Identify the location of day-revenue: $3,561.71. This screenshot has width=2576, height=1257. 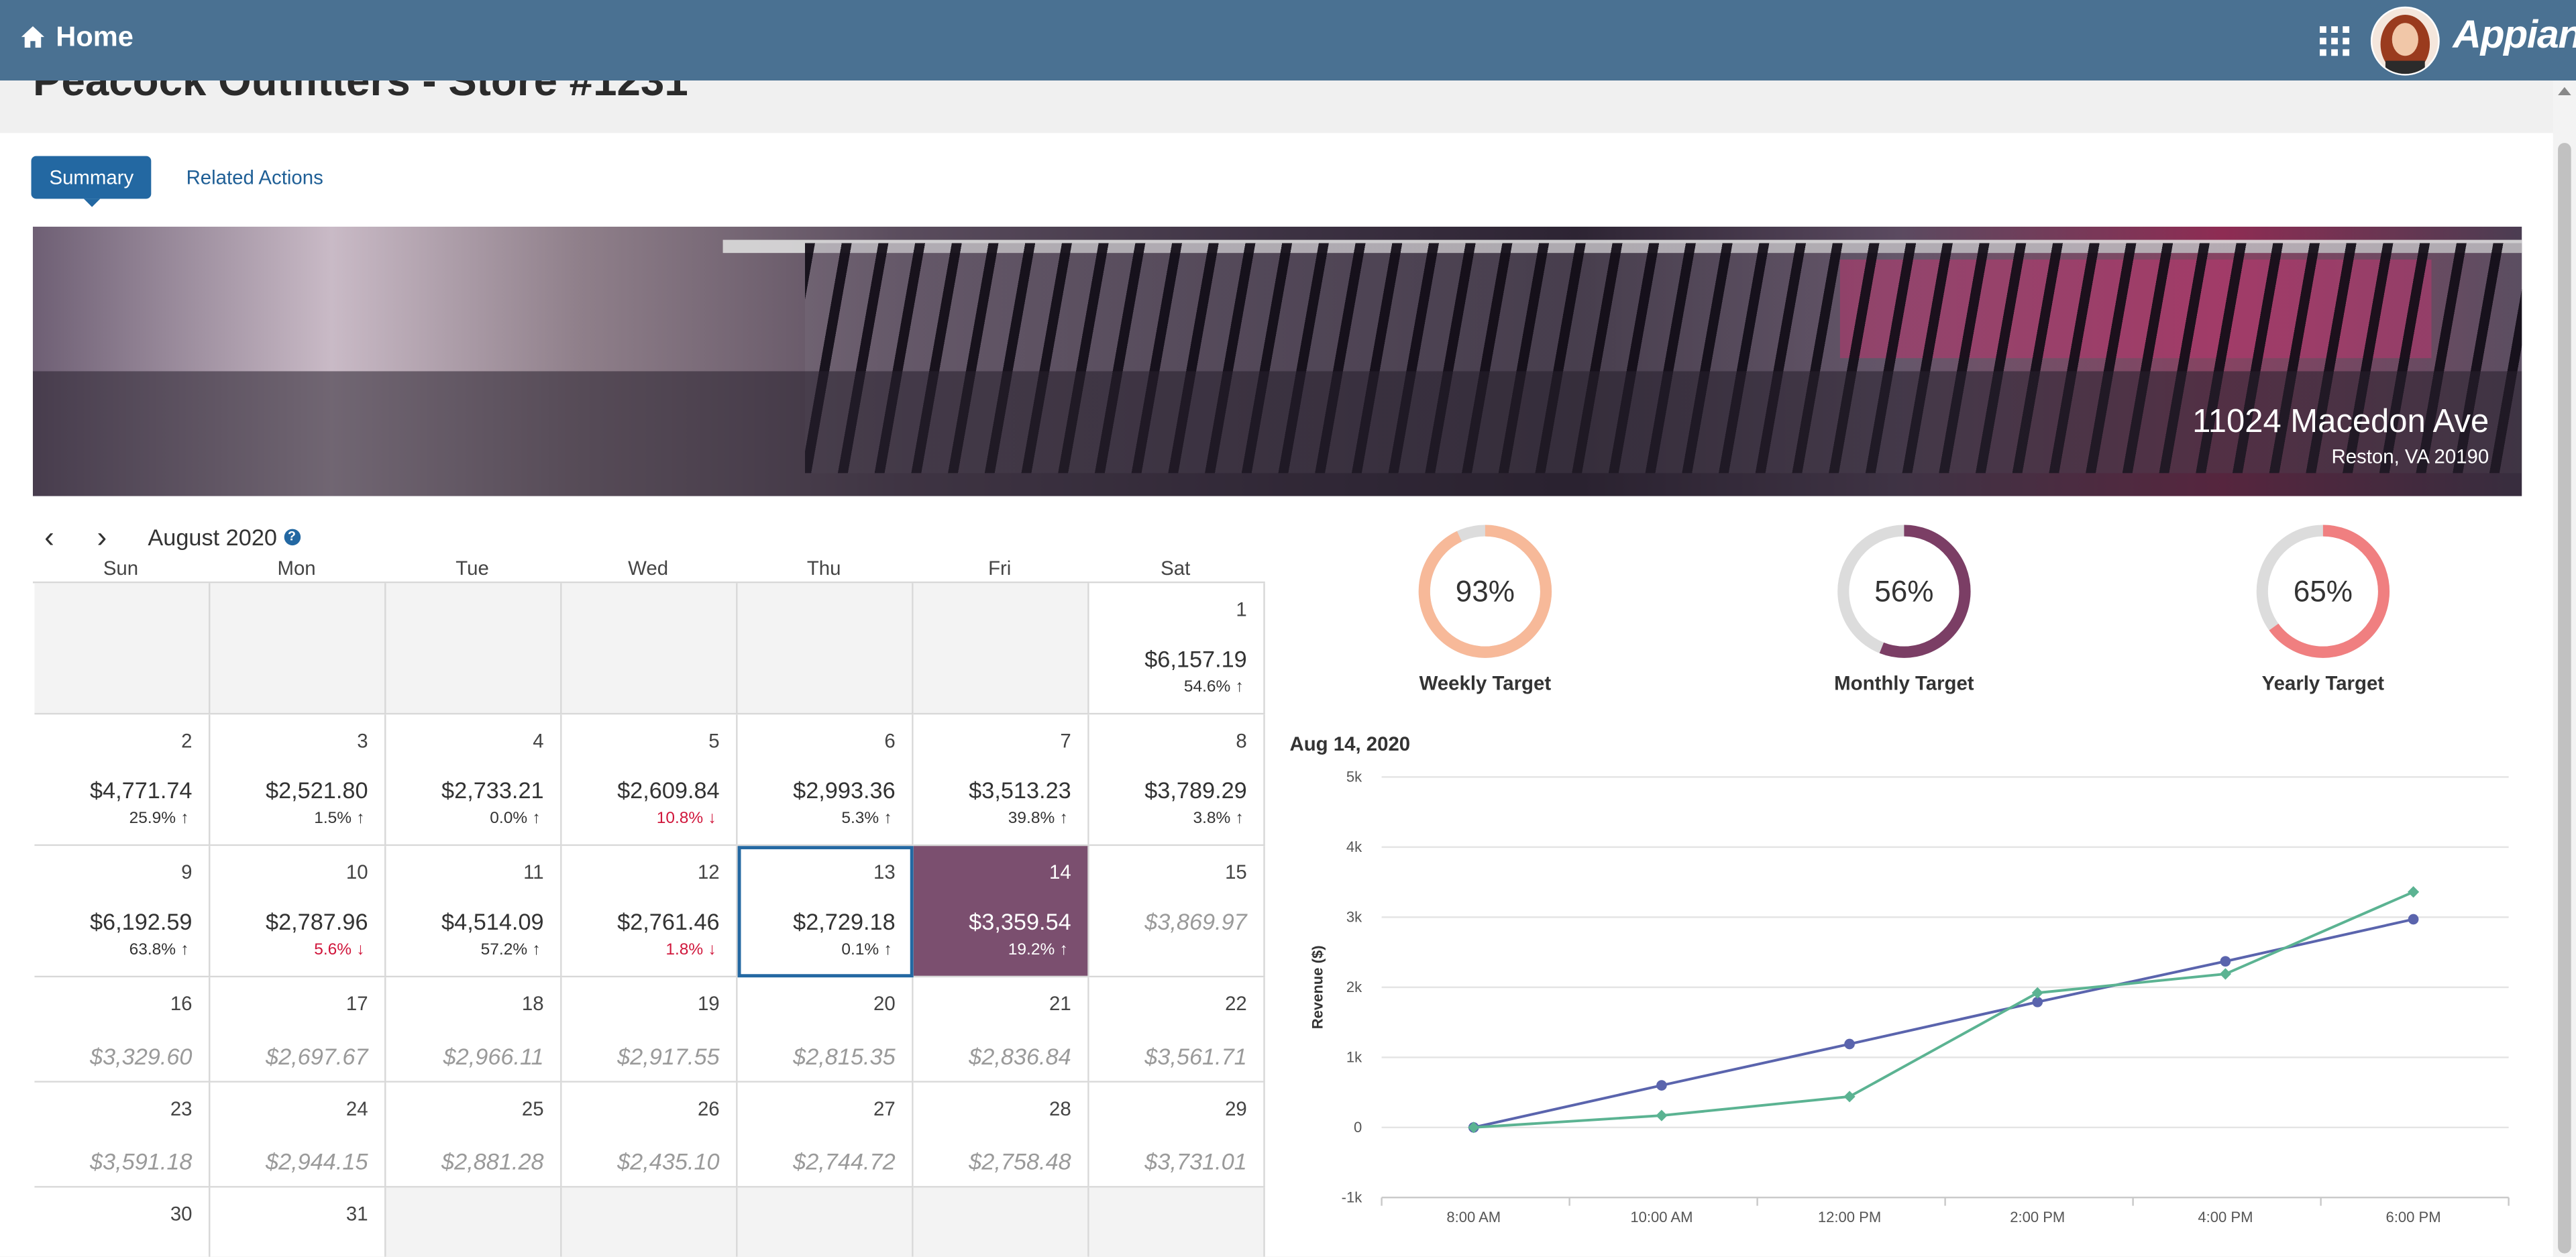
(1195, 1056).